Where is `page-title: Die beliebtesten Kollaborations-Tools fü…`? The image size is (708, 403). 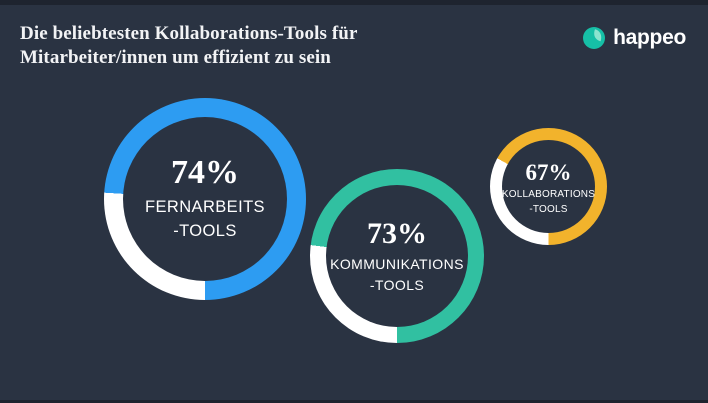 page-title: Die beliebtesten Kollaborations-Tools fü… is located at coordinates (230, 46).